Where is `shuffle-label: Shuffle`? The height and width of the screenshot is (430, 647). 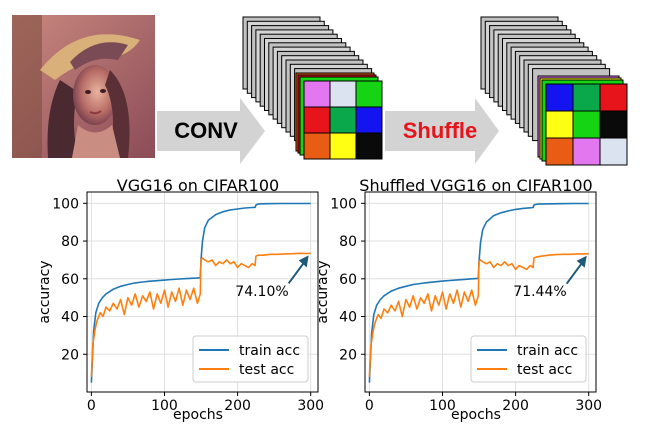 shuffle-label: Shuffle is located at coordinates (440, 130).